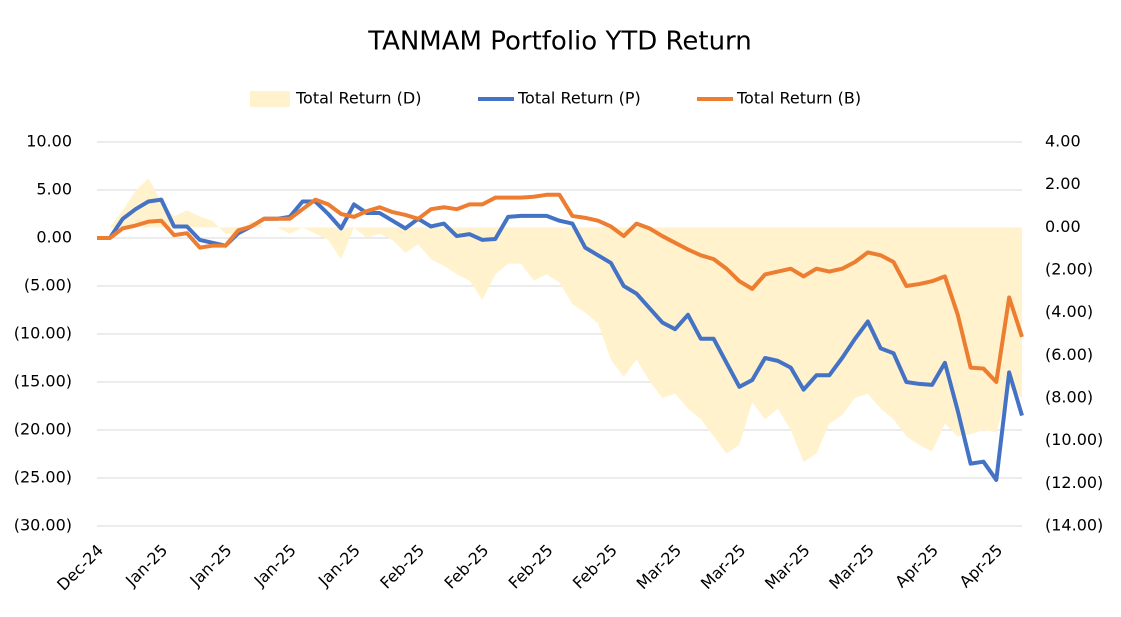 This screenshot has height=617, width=1121. Describe the element at coordinates (43, 381) in the screenshot. I see `y-tick-label: (15.00)` at that location.